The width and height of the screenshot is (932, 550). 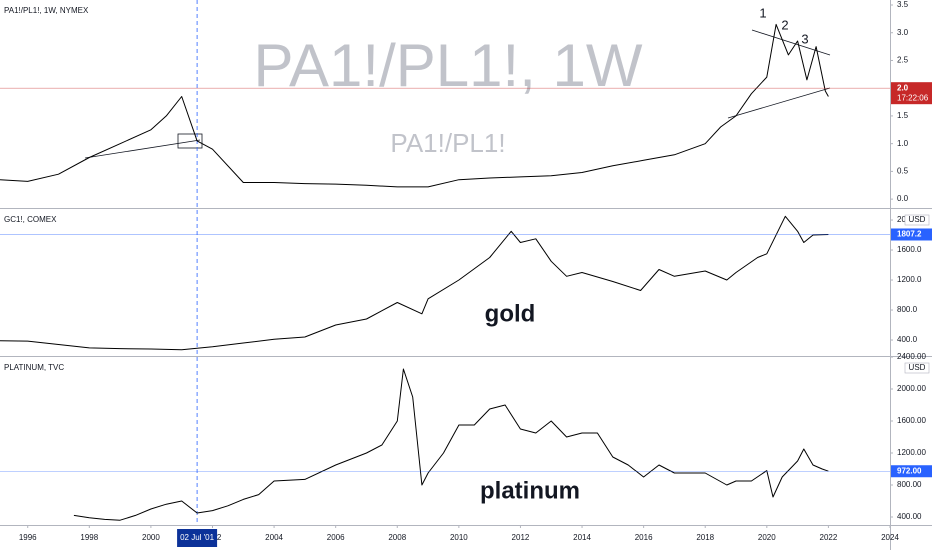 What do you see at coordinates (909, 484) in the screenshot?
I see `y-tick-label: 800.00` at bounding box center [909, 484].